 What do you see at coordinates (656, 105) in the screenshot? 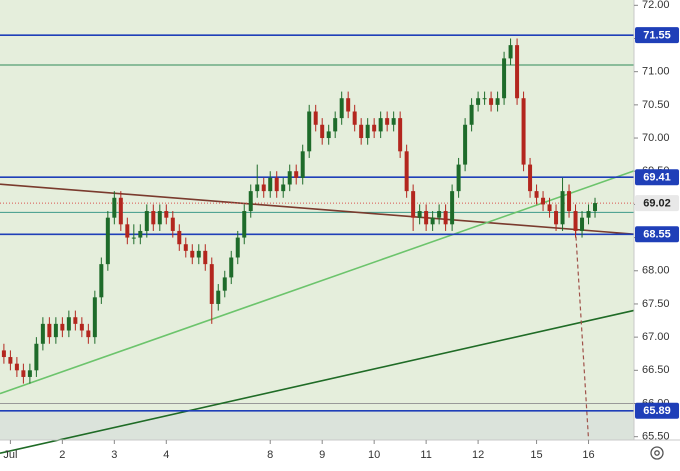
I see `y-tick-label: 70.50` at bounding box center [656, 105].